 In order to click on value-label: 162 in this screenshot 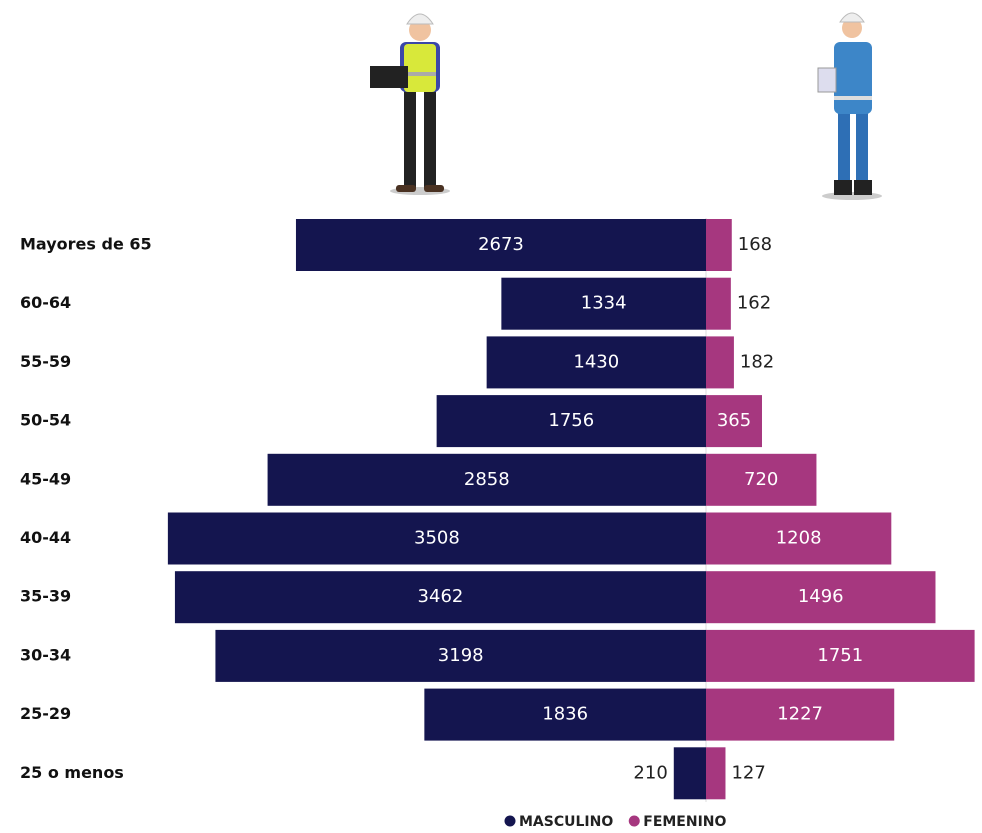, I will do `click(754, 303)`.